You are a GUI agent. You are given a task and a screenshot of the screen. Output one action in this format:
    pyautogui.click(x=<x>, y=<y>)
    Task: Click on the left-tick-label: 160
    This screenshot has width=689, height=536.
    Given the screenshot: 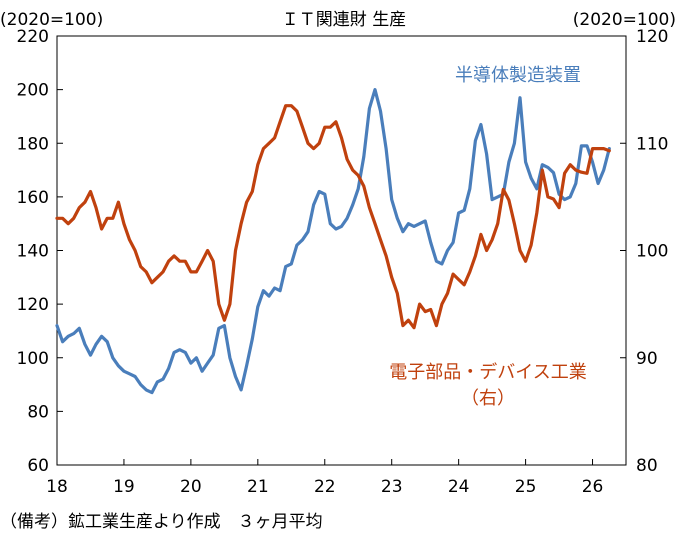 What is the action you would take?
    pyautogui.click(x=33, y=198)
    